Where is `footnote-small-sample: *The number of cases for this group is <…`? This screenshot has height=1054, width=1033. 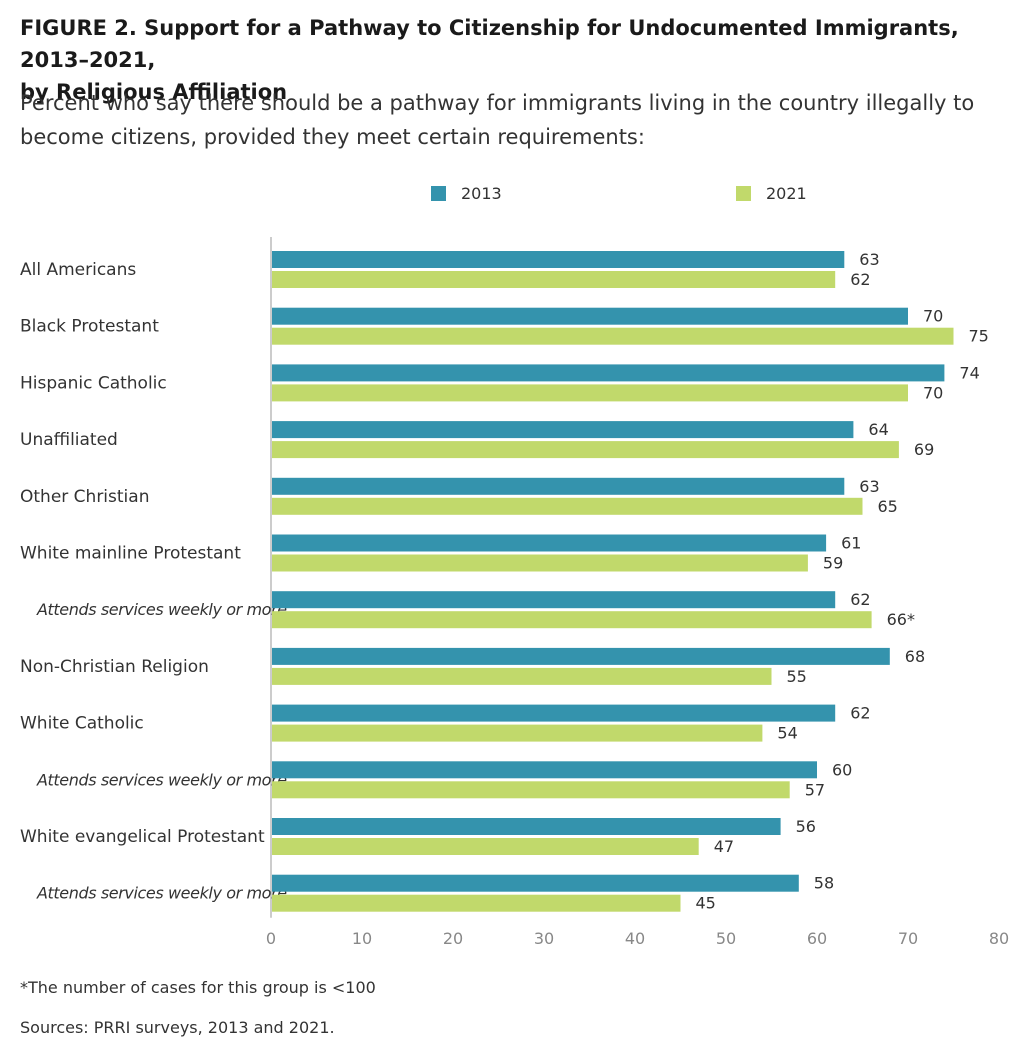 footnote-small-sample: *The number of cases for this group is <… is located at coordinates (198, 987).